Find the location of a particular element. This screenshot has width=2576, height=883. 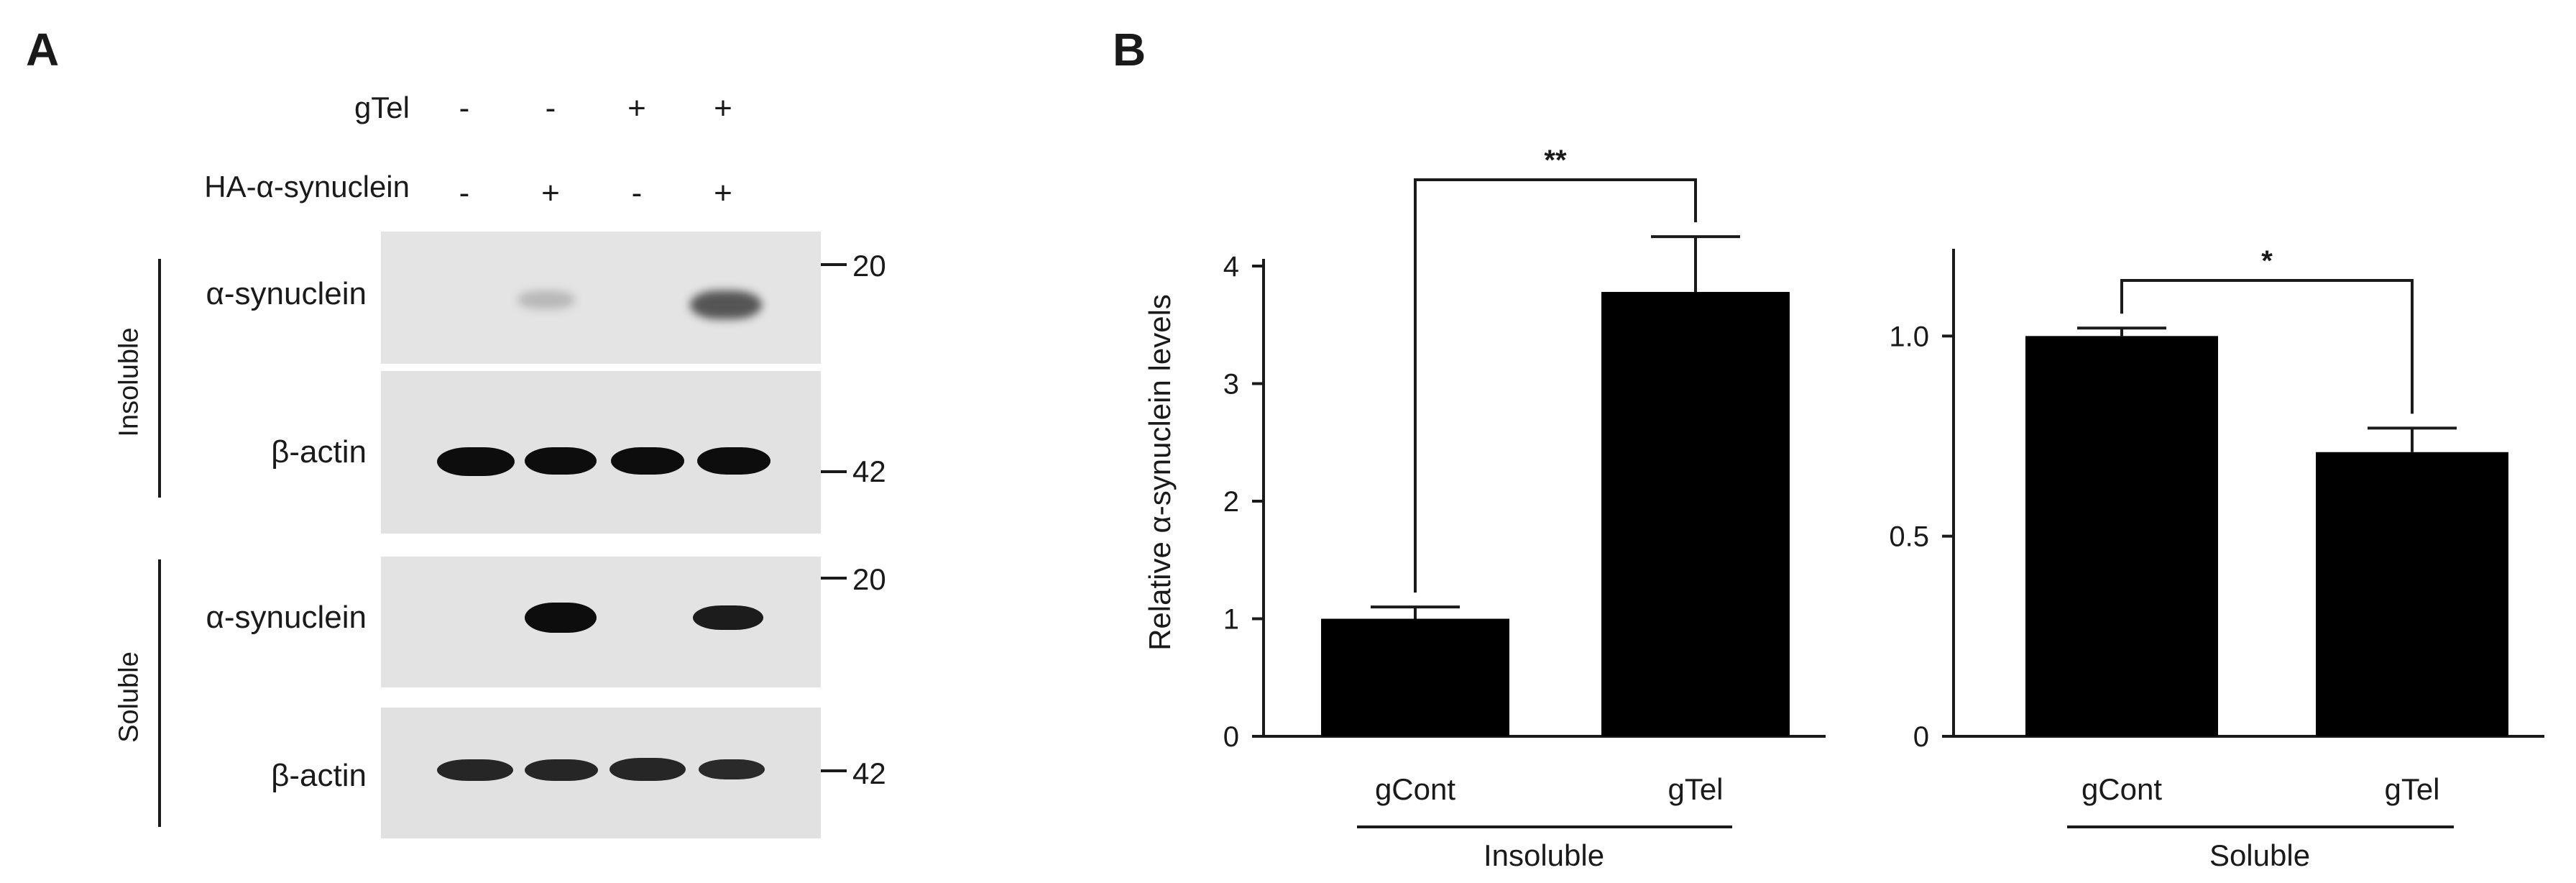

soluble-bracket is located at coordinates (159, 693).